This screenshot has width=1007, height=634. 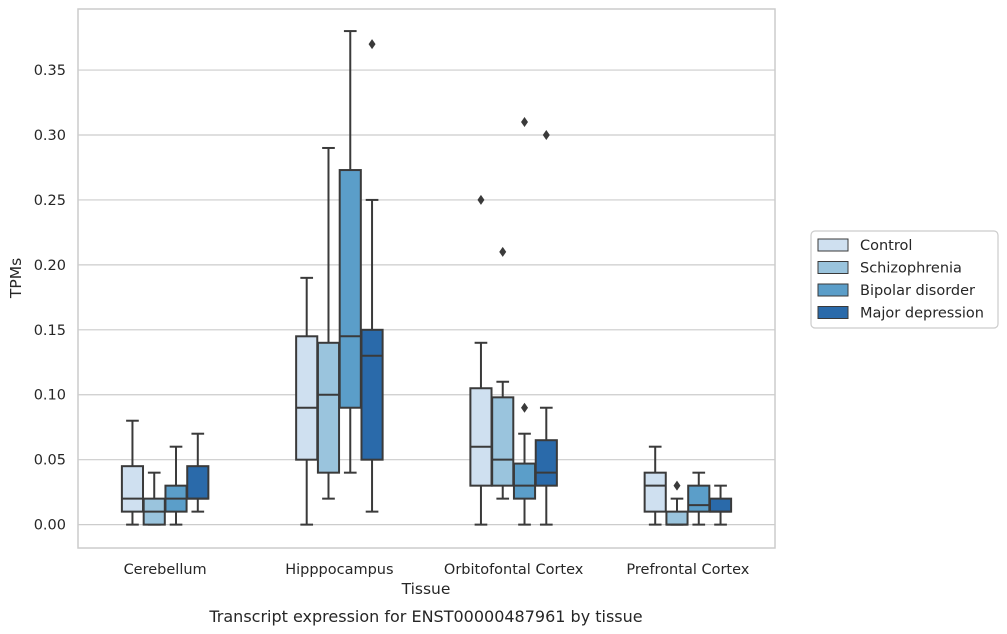 I want to click on x-tick-label: Orbitofontal Cortex, so click(x=514, y=570).